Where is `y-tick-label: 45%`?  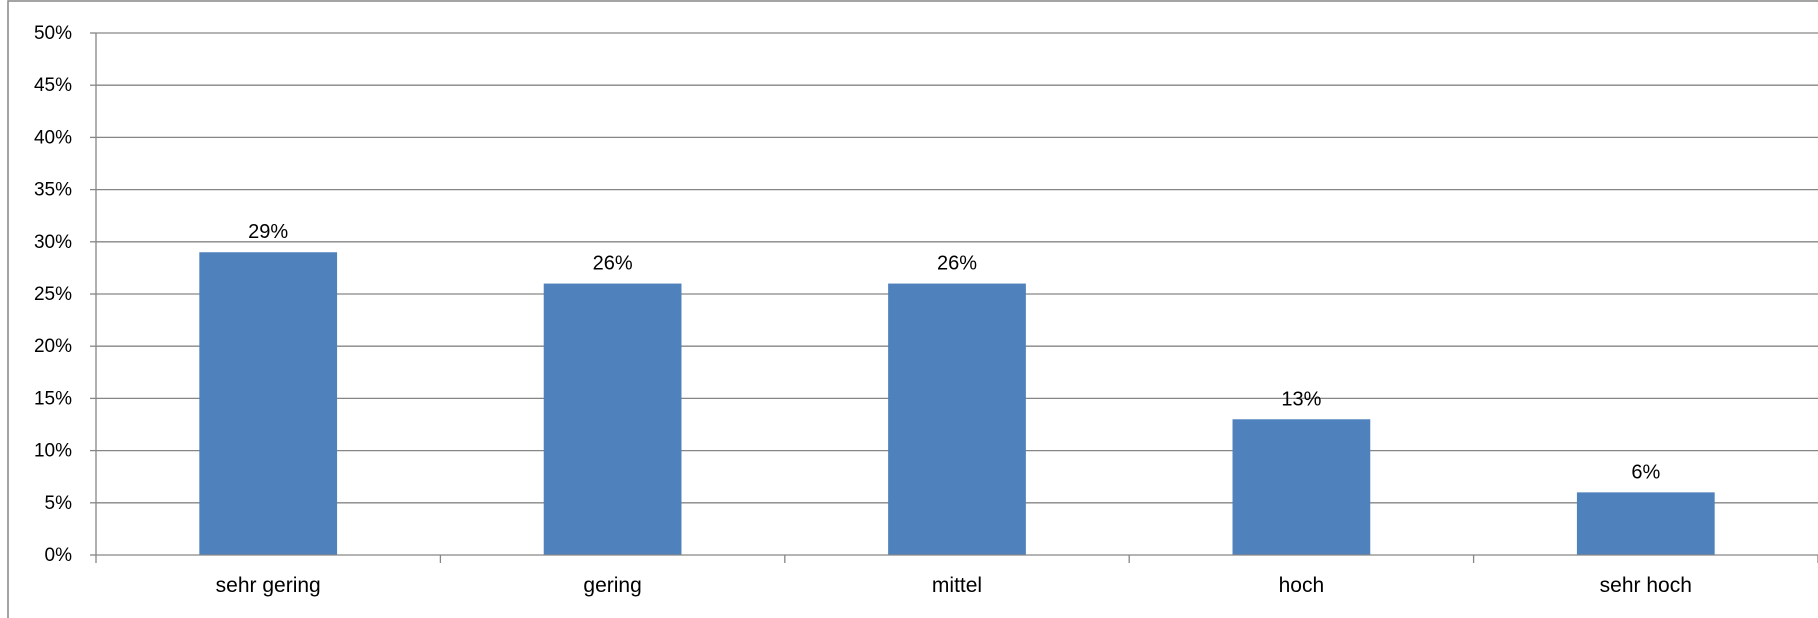 y-tick-label: 45% is located at coordinates (53, 85).